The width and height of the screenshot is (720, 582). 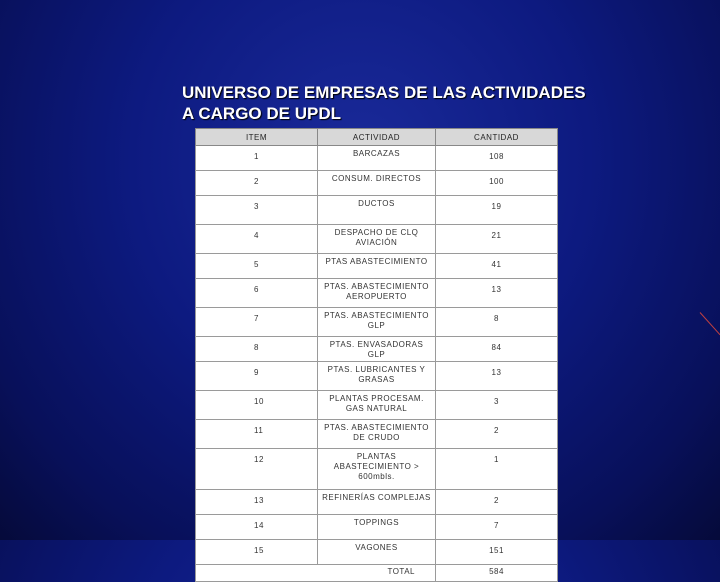 I want to click on actividad-cell: CONSUM. DIRECTOS, so click(x=376, y=183).